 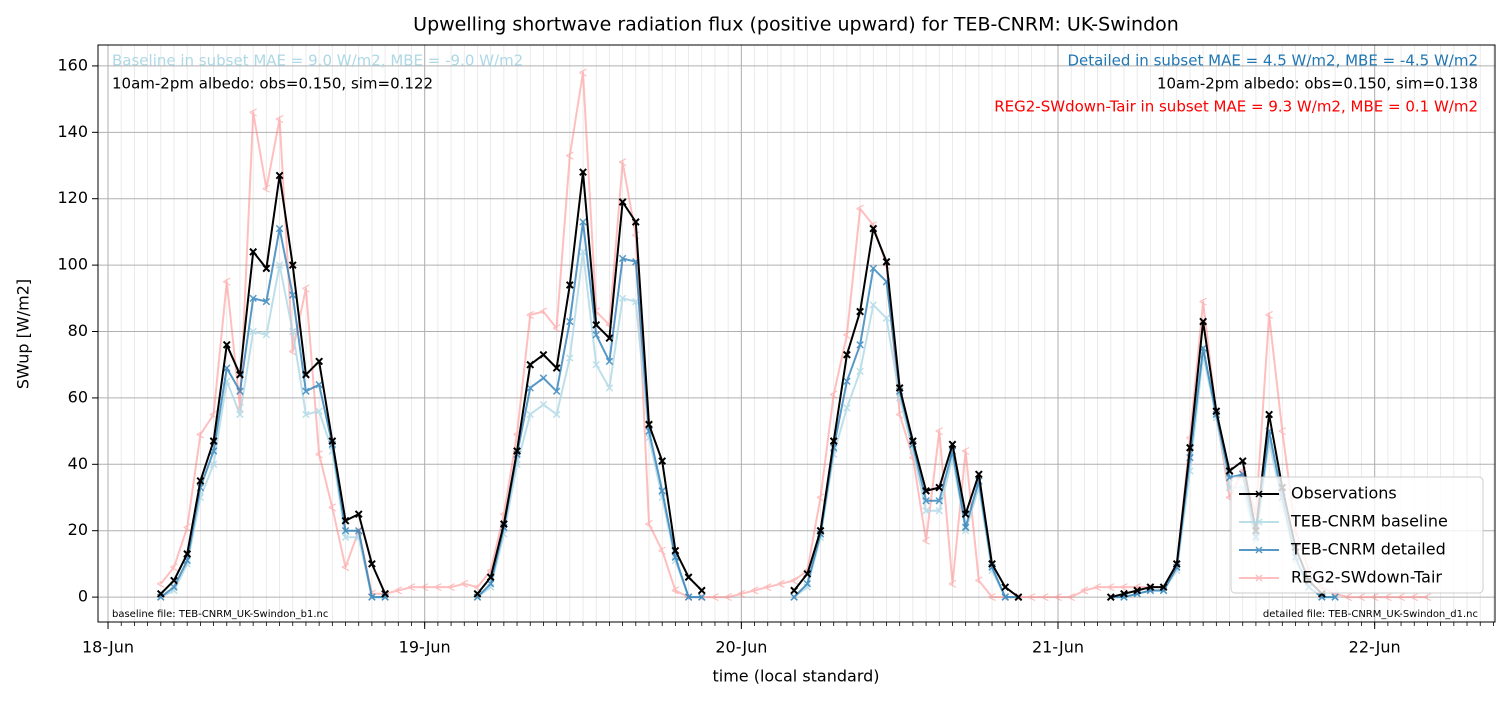 I want to click on y-tick-label: 120, so click(x=72, y=197).